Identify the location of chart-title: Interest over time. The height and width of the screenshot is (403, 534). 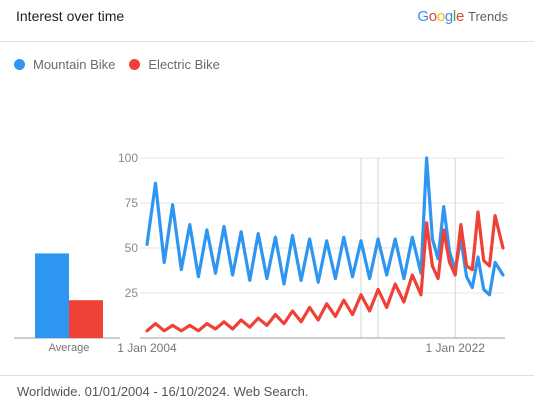
(70, 16).